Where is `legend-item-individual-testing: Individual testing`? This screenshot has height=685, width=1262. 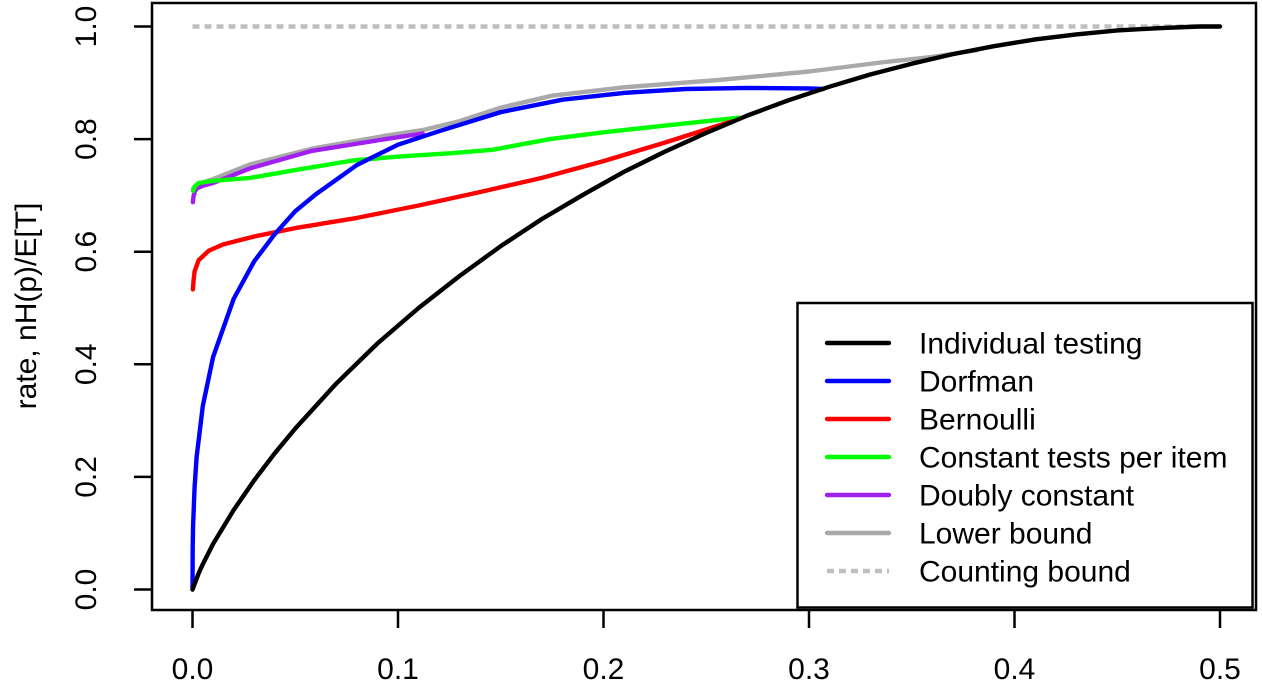 legend-item-individual-testing: Individual testing is located at coordinates (983, 344).